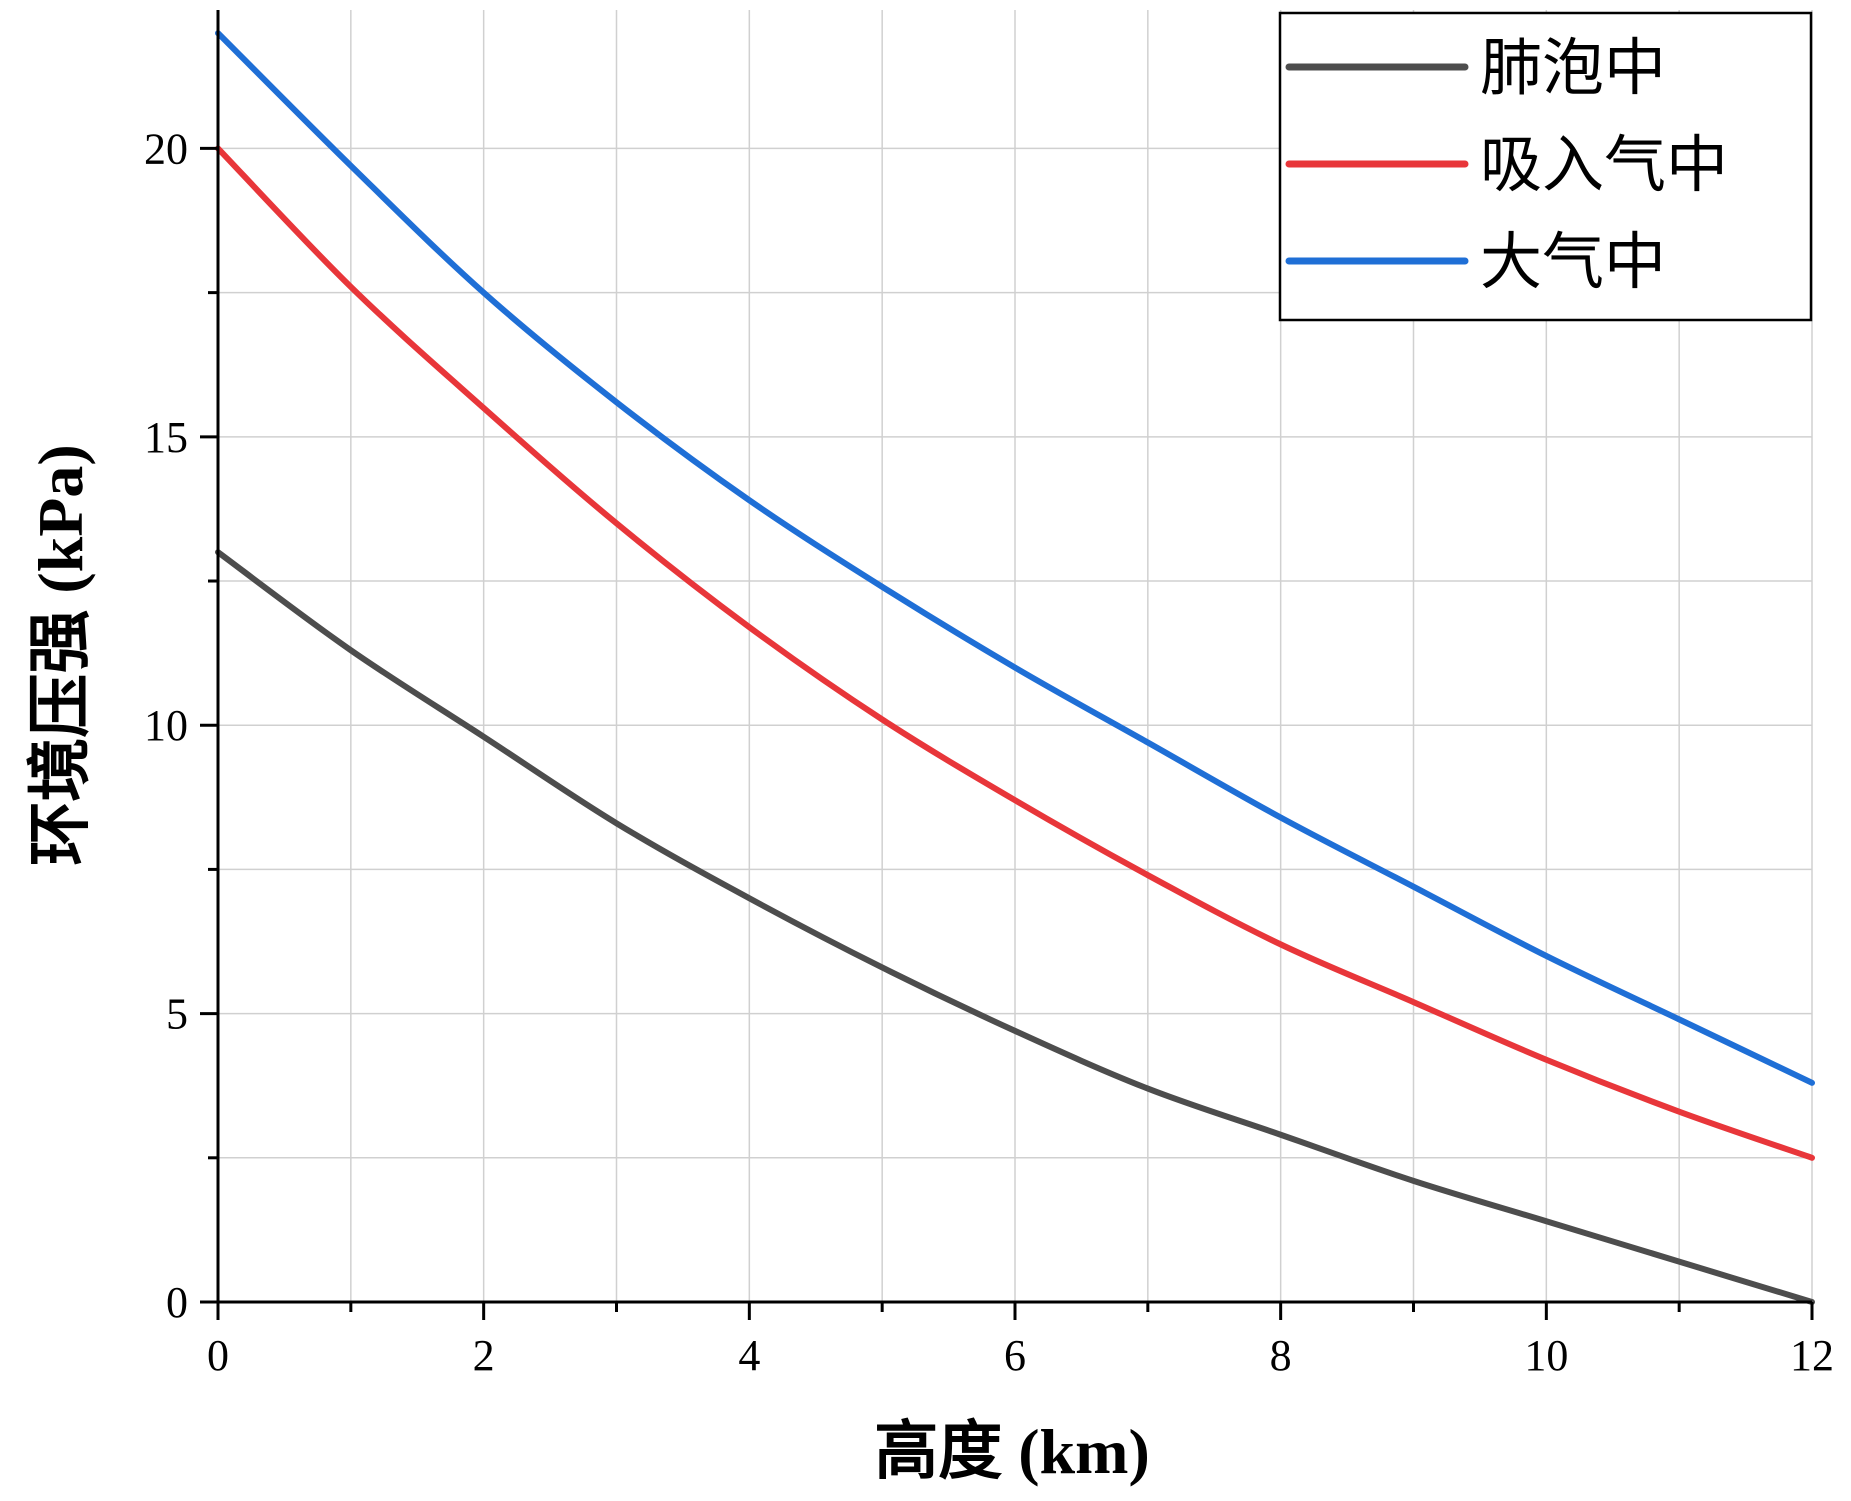  What do you see at coordinates (1812, 1355) in the screenshot?
I see `x-tick-label: 12` at bounding box center [1812, 1355].